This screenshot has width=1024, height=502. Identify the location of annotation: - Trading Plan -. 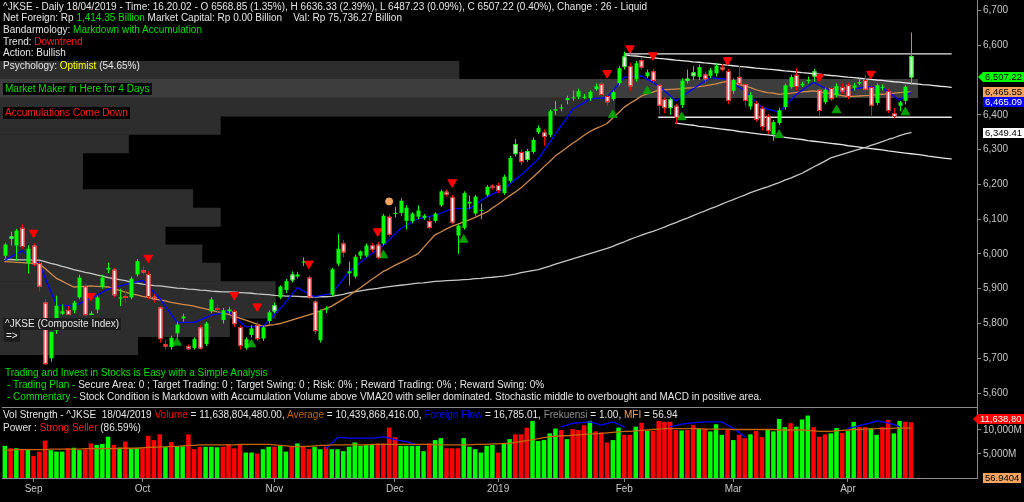
(41, 384).